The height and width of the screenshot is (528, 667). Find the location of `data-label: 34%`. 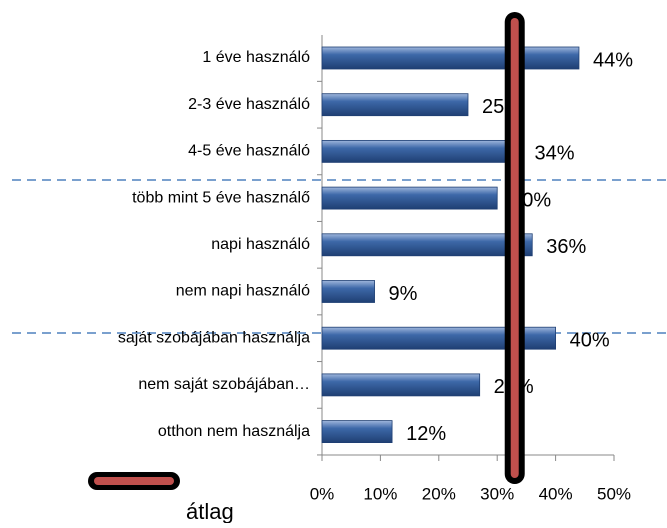

data-label: 34% is located at coordinates (555, 154).